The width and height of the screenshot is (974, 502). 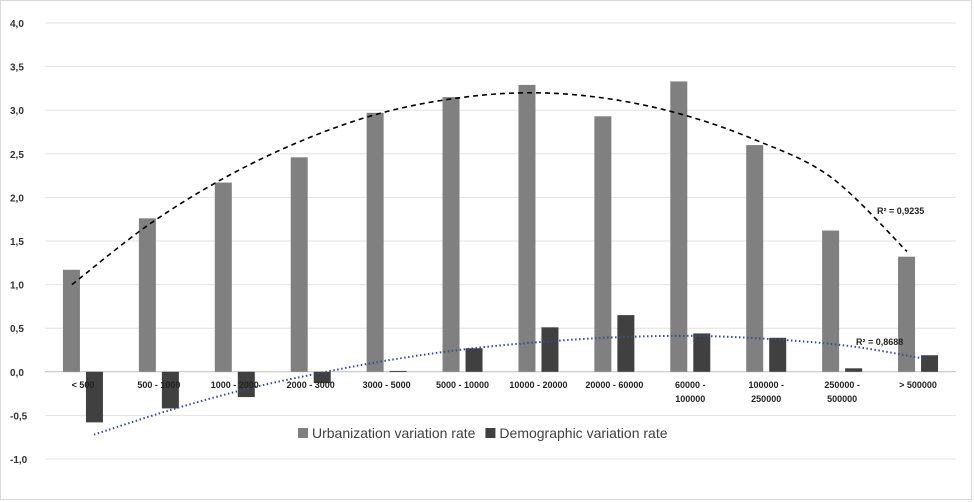 I want to click on y-tick-label: 2,5, so click(x=17, y=155).